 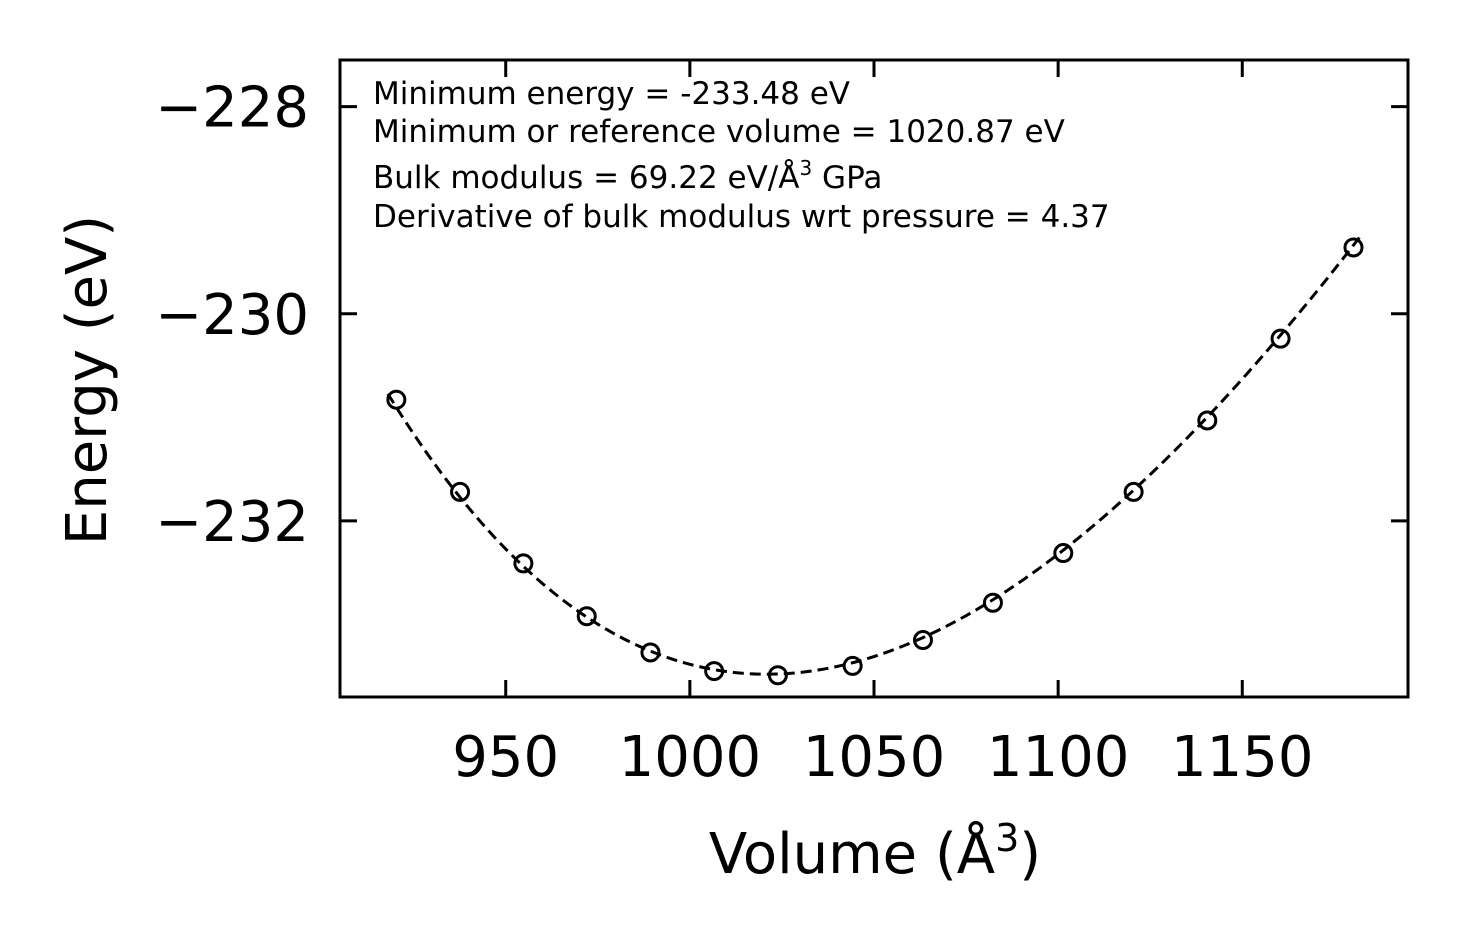 What do you see at coordinates (611, 94) in the screenshot?
I see `annotation-min-energy: Minimum energy = -233.48 eV` at bounding box center [611, 94].